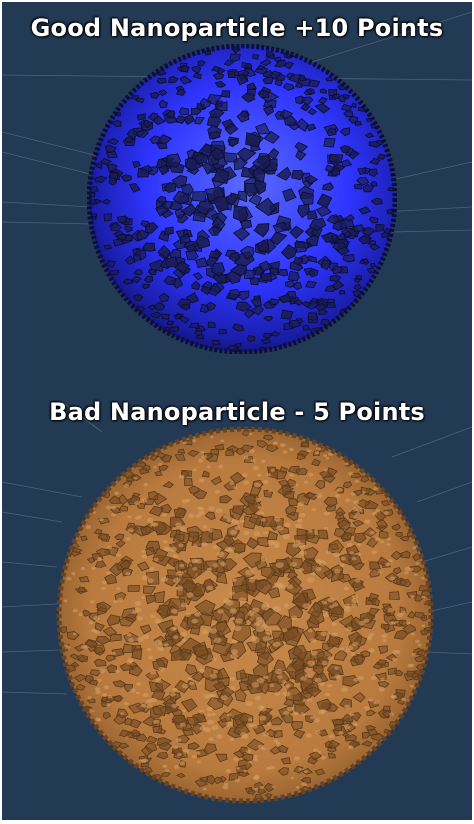 The width and height of the screenshot is (474, 824). Describe the element at coordinates (237, 412) in the screenshot. I see `bad-nanoparticle-label: Bad Nanoparticle - 5 Points` at that location.